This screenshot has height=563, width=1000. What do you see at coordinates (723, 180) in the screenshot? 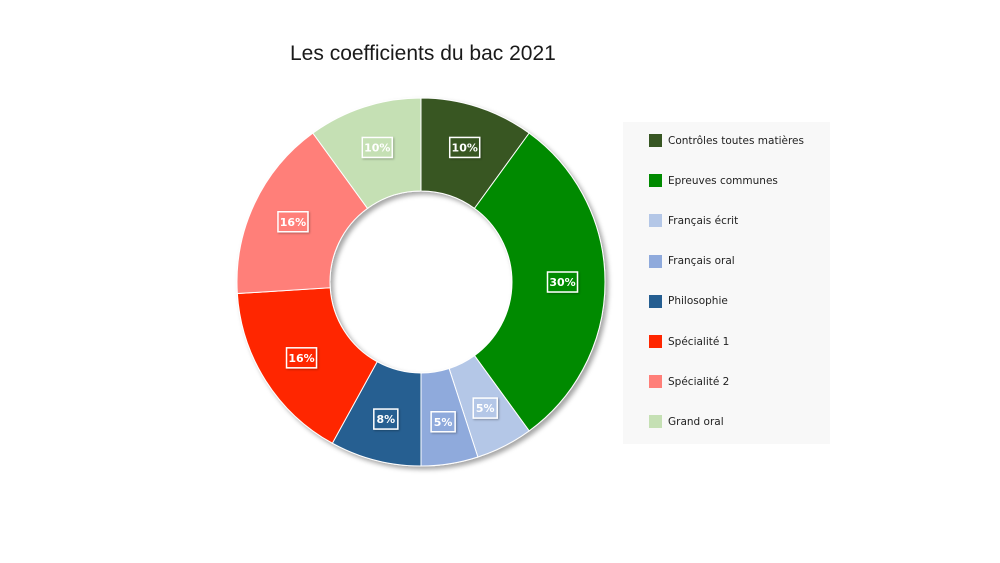
I see `legend-label: Epreuves communes` at bounding box center [723, 180].